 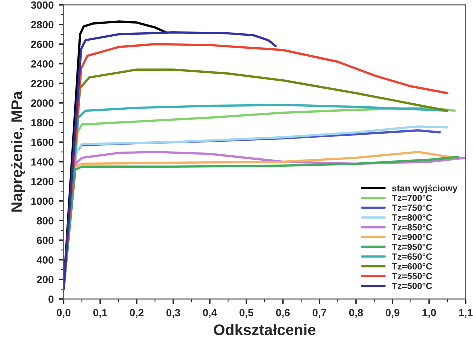 I want to click on legend-label: Tz=550°C, so click(x=412, y=276).